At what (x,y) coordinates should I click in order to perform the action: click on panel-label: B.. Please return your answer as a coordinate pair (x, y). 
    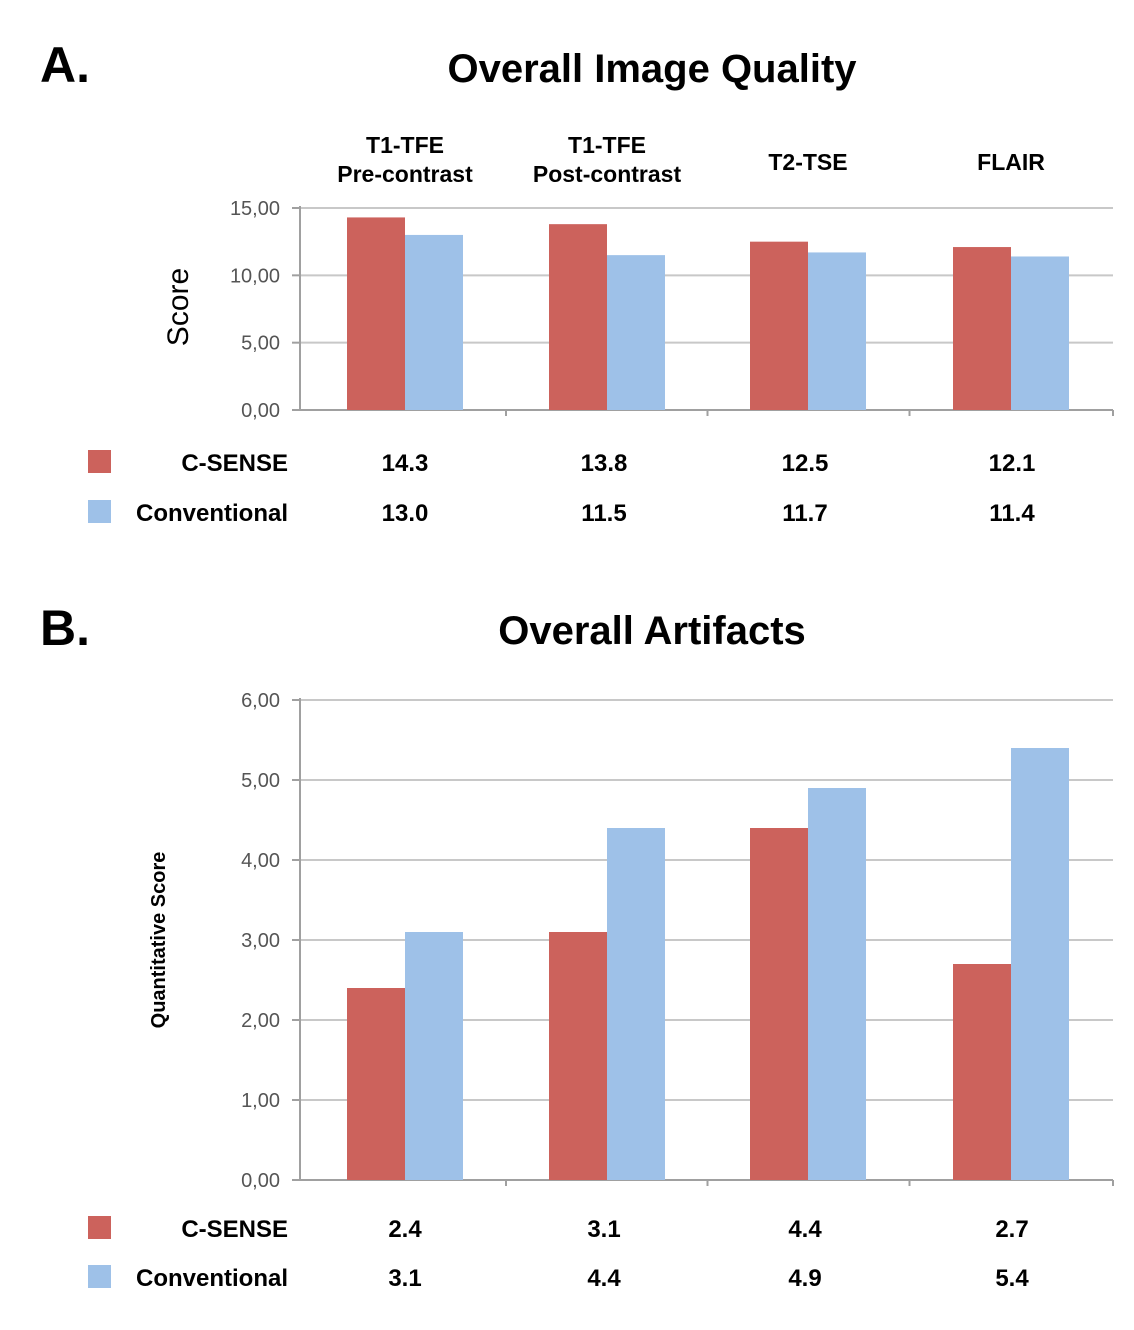
    Looking at the image, I should click on (65, 628).